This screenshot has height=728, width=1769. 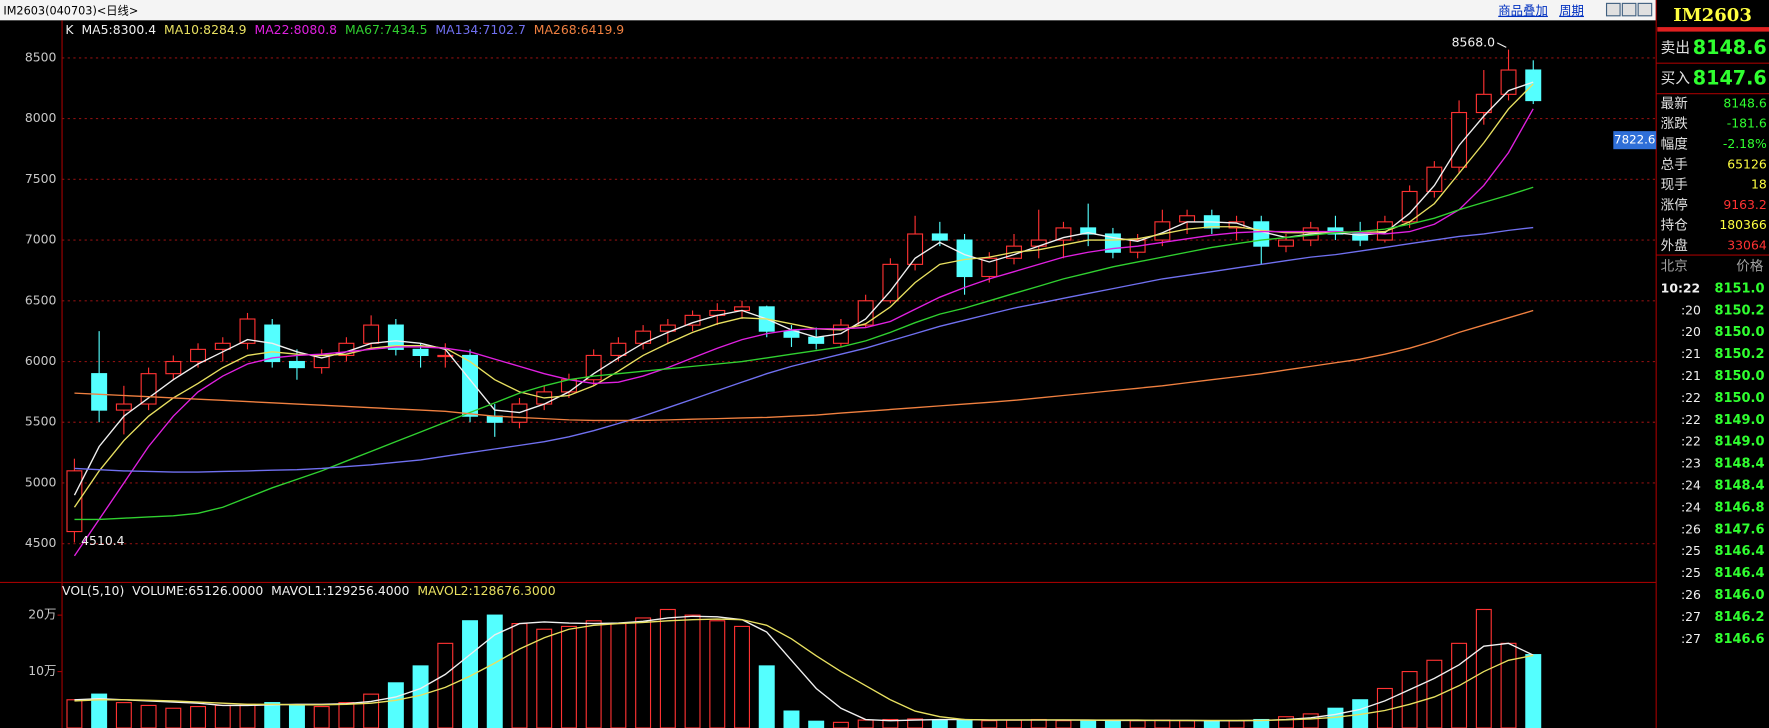 I want to click on price-tag-box, so click(x=1635, y=140).